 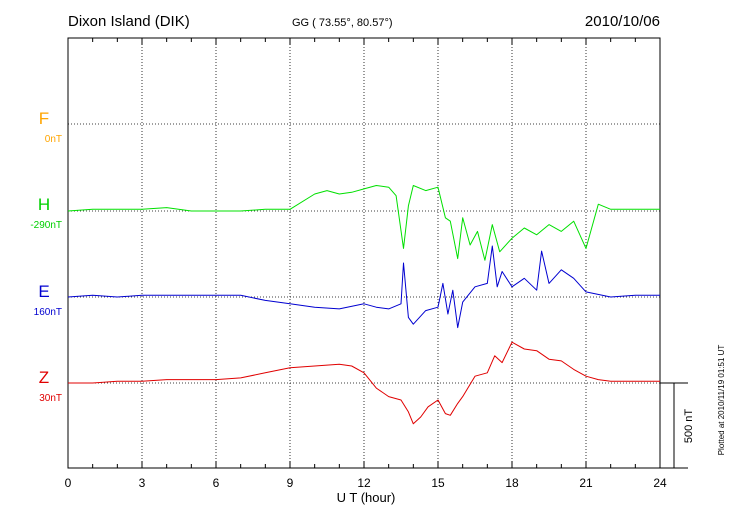 What do you see at coordinates (46, 225) in the screenshot?
I see `baseline-label-H: -290nT` at bounding box center [46, 225].